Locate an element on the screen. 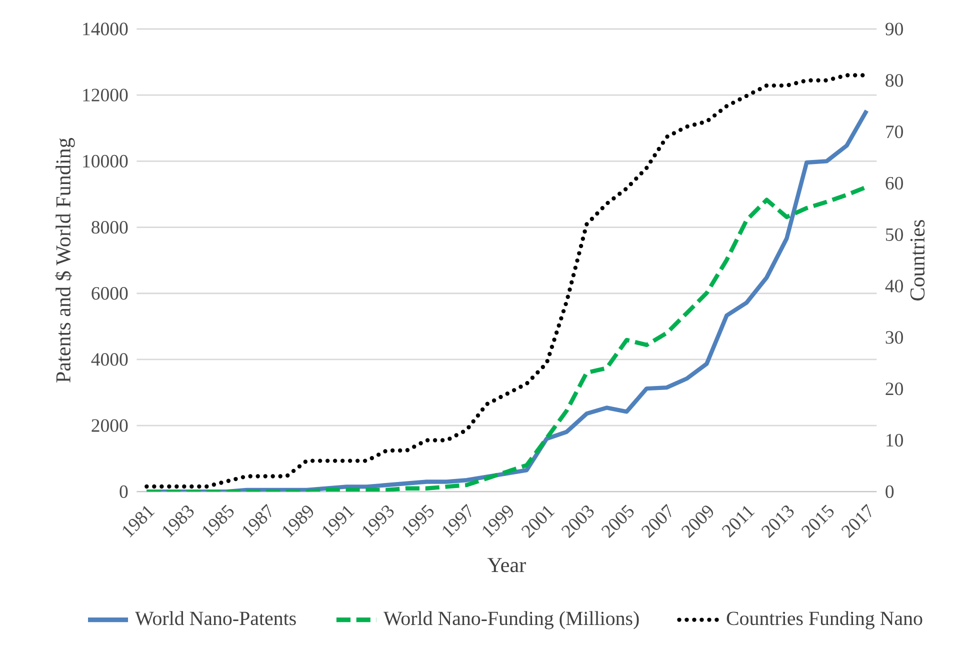  y-axis-title: Patents and $ World Funding is located at coordinates (64, 260).